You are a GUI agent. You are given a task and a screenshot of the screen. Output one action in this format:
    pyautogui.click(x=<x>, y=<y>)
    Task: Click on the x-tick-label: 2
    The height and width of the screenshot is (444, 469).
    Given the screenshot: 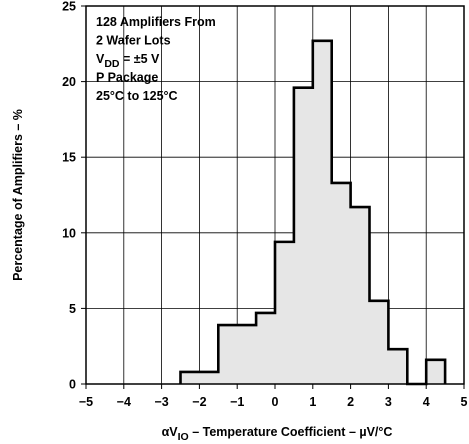 What is the action you would take?
    pyautogui.click(x=350, y=402)
    